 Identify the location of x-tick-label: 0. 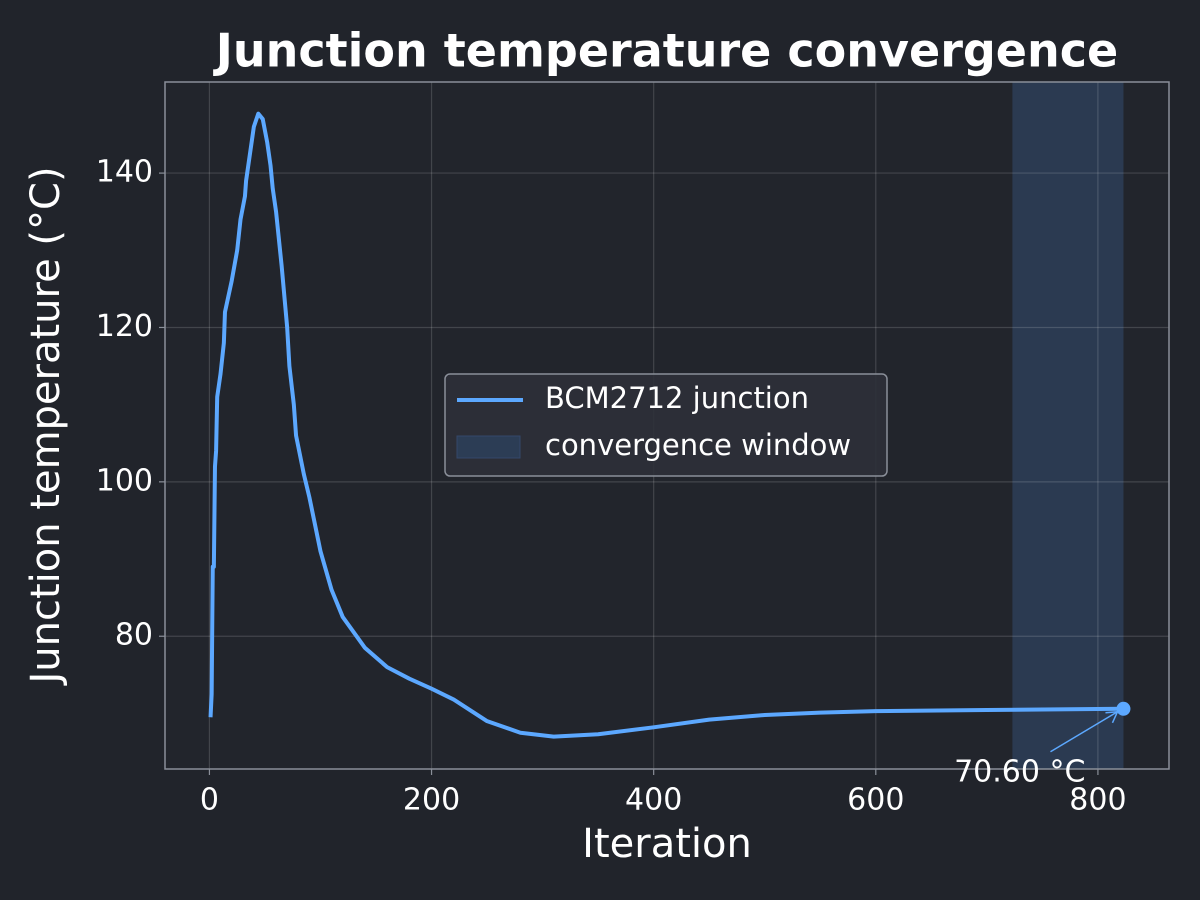
(209, 800).